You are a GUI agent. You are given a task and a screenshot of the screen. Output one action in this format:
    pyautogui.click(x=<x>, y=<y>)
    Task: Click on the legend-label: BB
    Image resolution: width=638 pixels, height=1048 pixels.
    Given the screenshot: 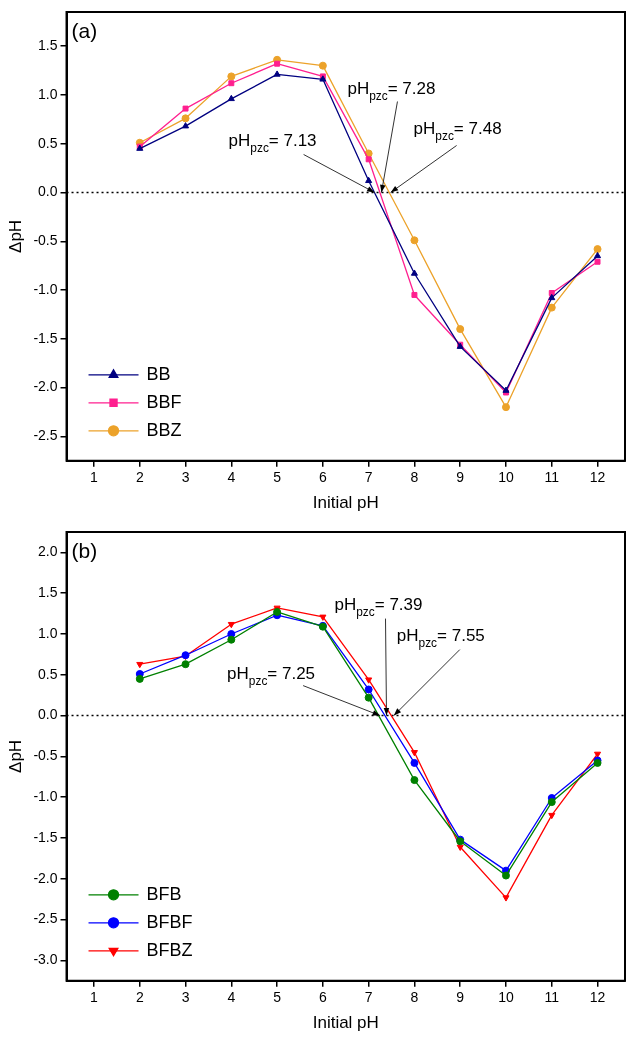 What is the action you would take?
    pyautogui.click(x=158, y=373)
    